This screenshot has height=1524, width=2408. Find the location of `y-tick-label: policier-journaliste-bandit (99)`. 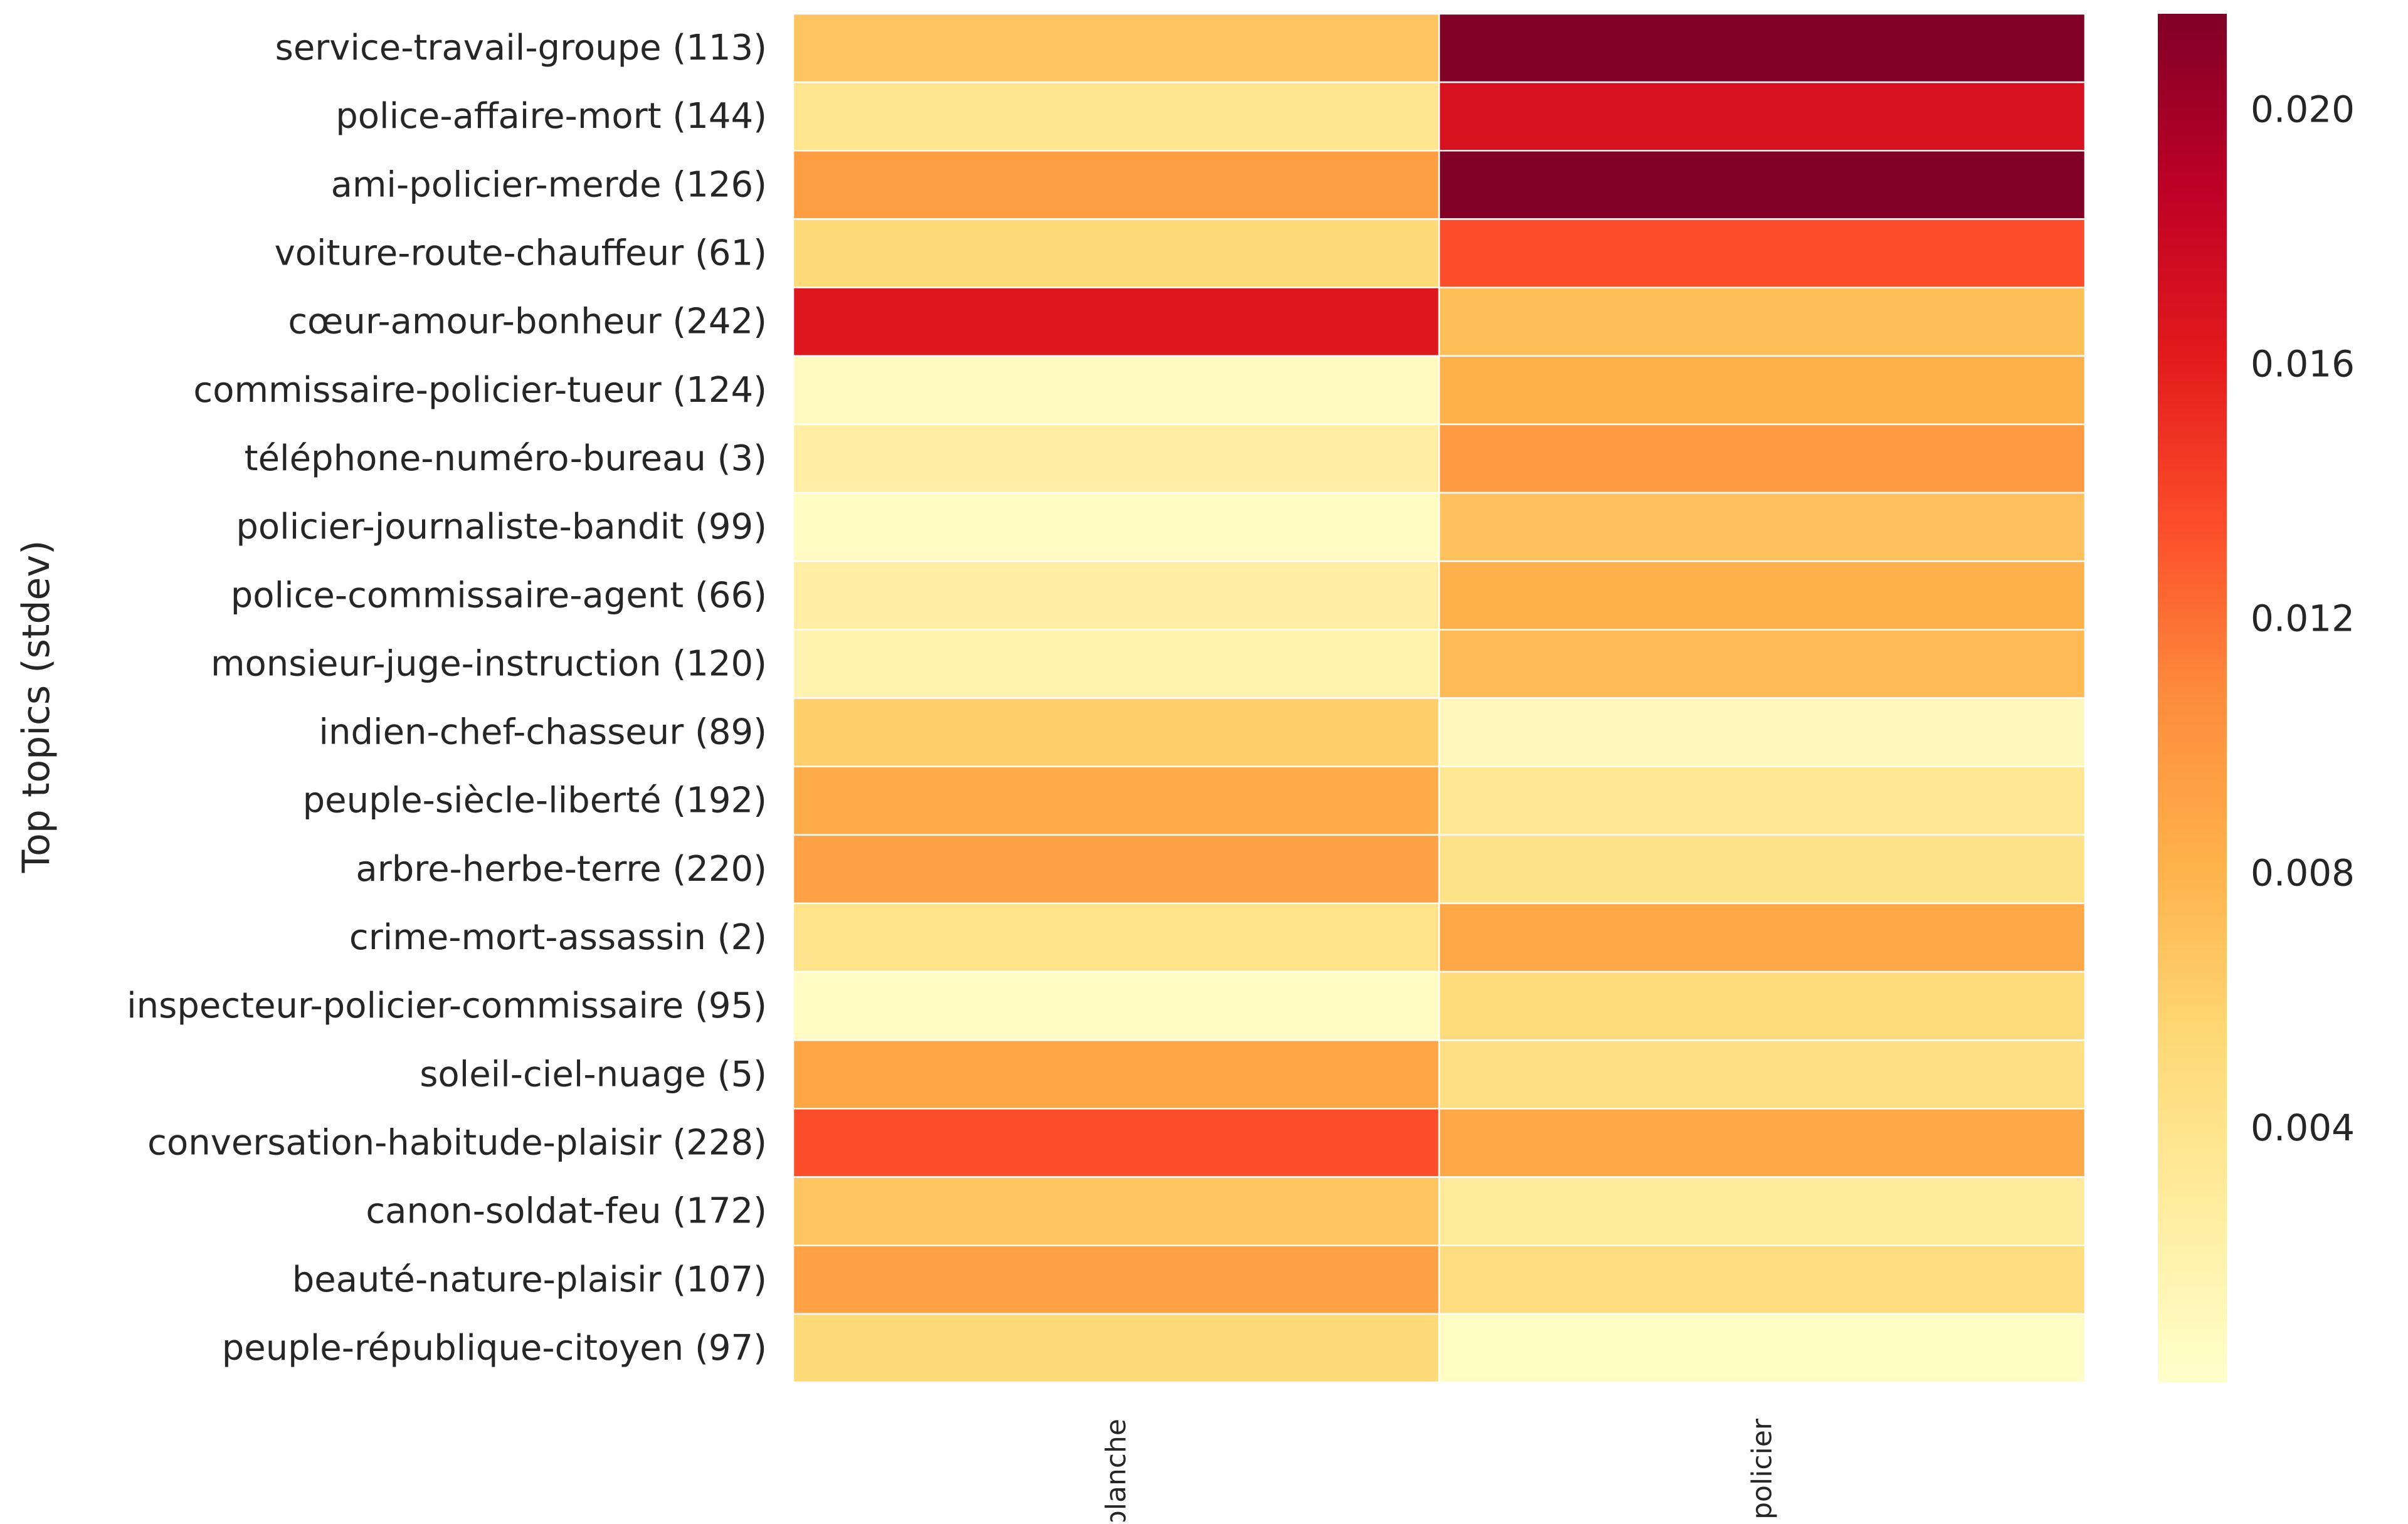

y-tick-label: policier-journaliste-bandit (99) is located at coordinates (502, 527).